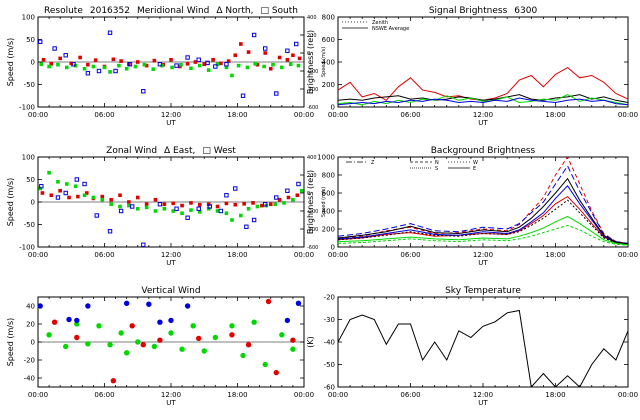  I want to click on meridional-y2tick-label: 400, so click(312, 18).